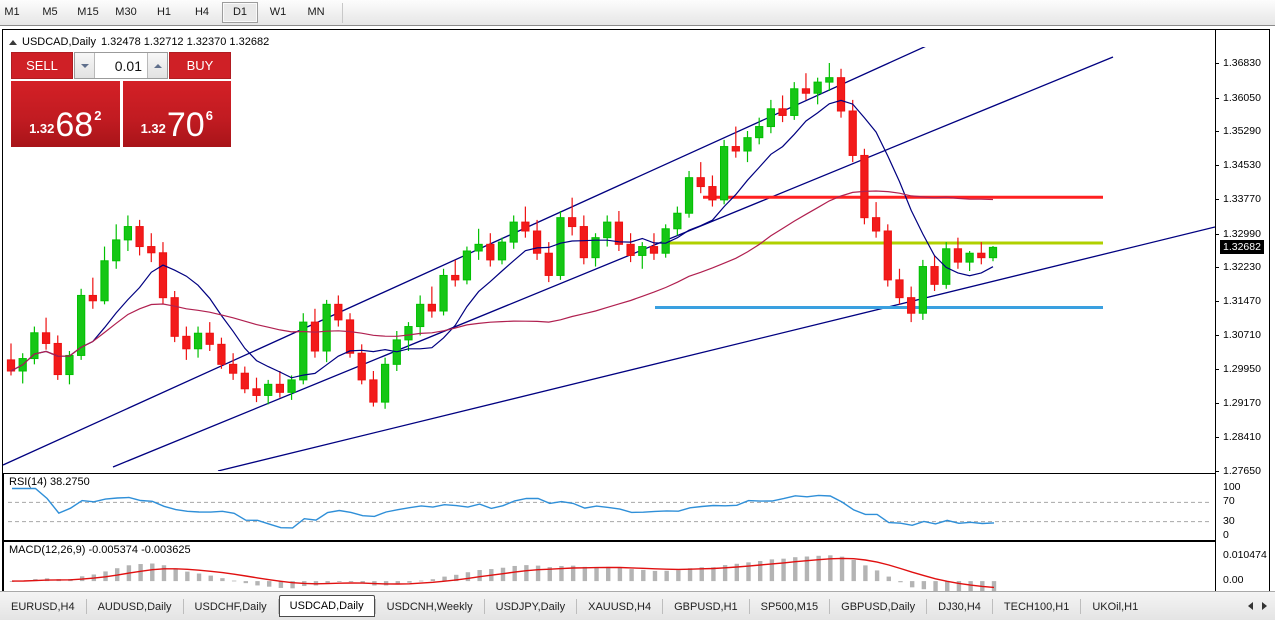 The height and width of the screenshot is (620, 1275). What do you see at coordinates (620, 607) in the screenshot?
I see `chart-tab-xauusd-h4: XAUUSD,H4` at bounding box center [620, 607].